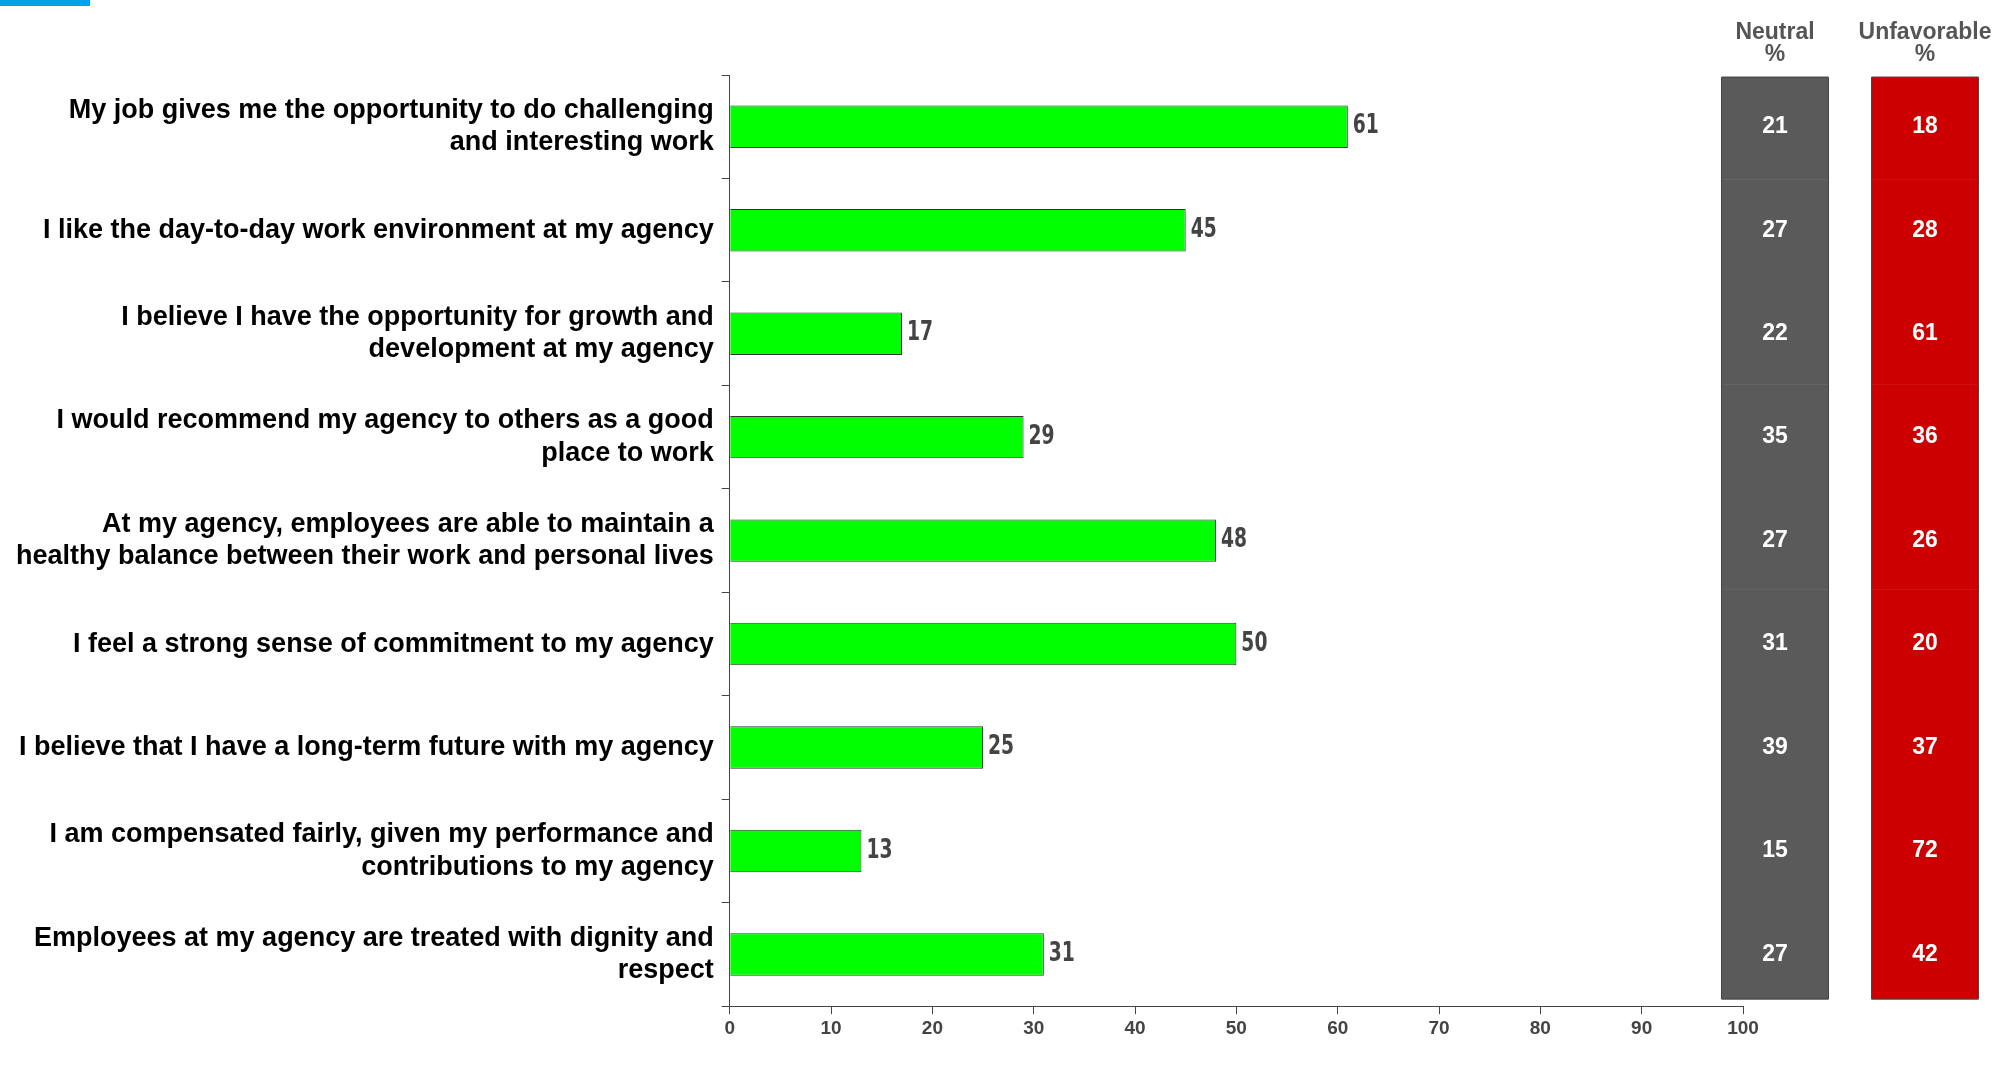 The image size is (2013, 1065). What do you see at coordinates (1925, 41) in the screenshot?
I see `x-tick-label: Unfavorable %` at bounding box center [1925, 41].